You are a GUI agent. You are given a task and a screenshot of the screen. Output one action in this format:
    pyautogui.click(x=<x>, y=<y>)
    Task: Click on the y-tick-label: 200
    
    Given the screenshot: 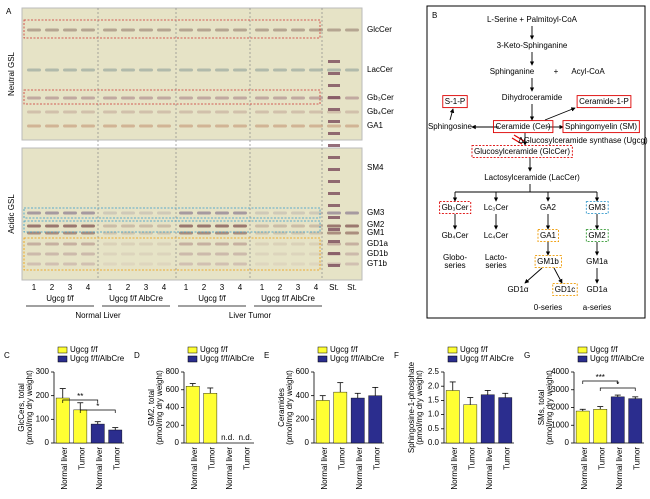 What is the action you would take?
    pyautogui.click(x=303, y=418)
    